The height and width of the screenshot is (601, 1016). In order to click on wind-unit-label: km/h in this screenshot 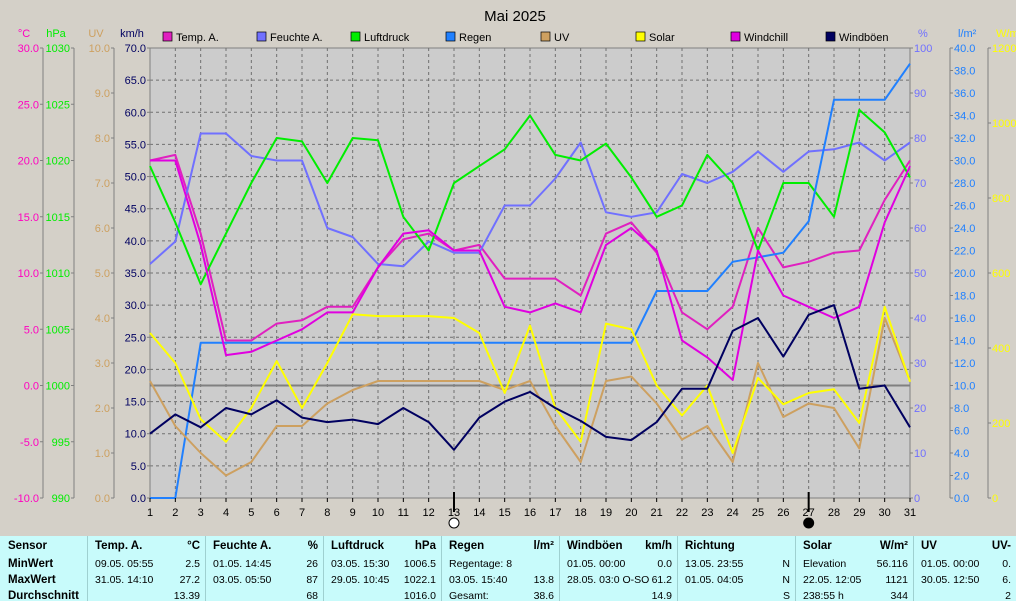, I will do `click(132, 34)`.